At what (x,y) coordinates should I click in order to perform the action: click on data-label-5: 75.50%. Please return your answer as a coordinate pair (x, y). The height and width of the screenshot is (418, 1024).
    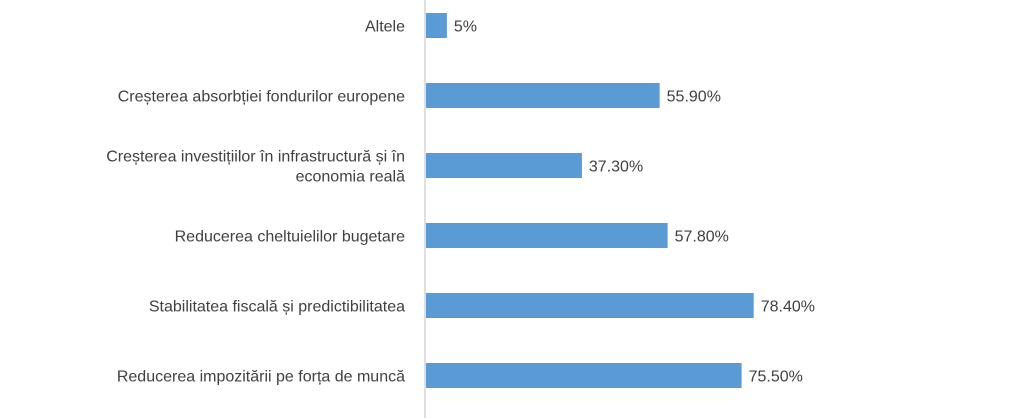
    Looking at the image, I should click on (776, 377).